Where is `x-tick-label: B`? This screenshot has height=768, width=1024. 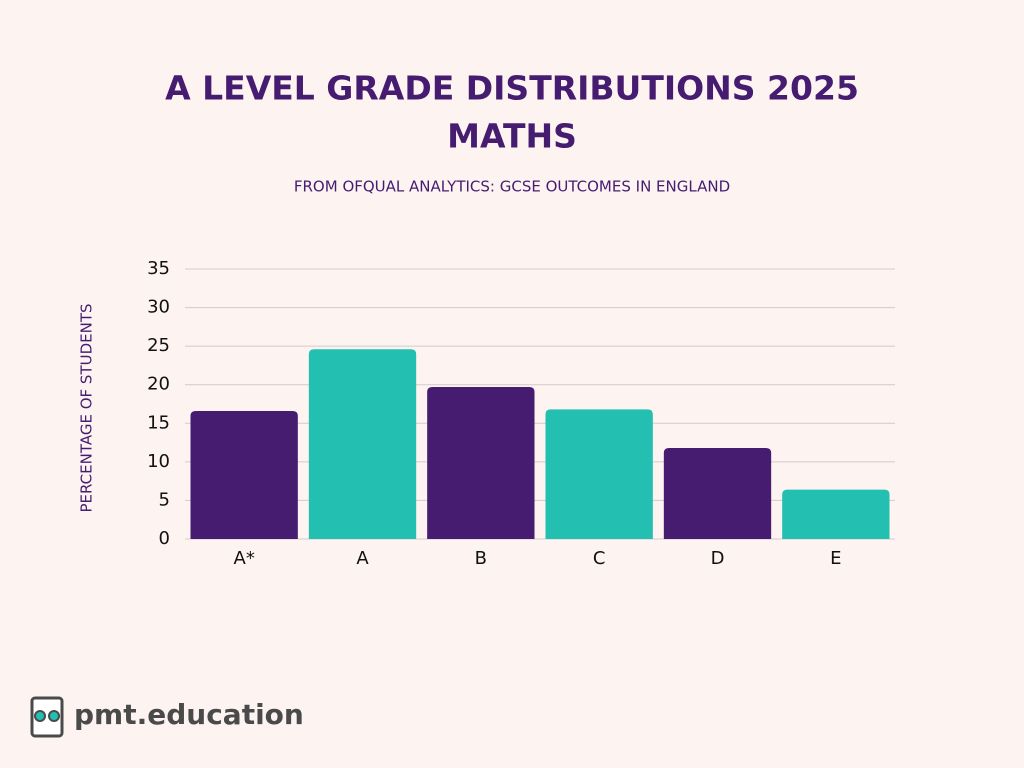
x-tick-label: B is located at coordinates (481, 558).